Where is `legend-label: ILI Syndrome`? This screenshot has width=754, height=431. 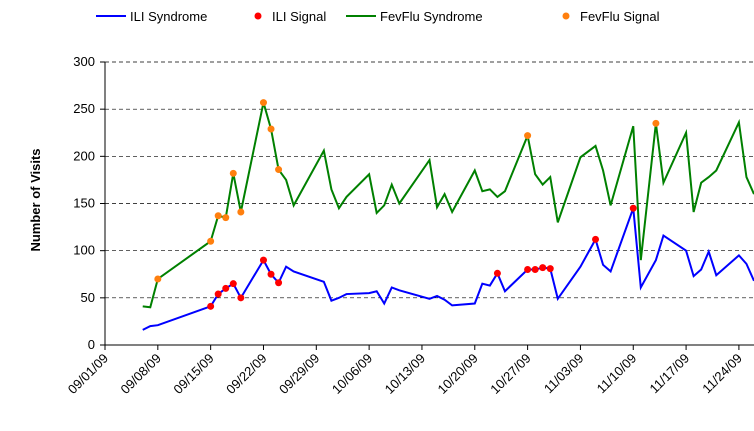 legend-label: ILI Syndrome is located at coordinates (168, 16).